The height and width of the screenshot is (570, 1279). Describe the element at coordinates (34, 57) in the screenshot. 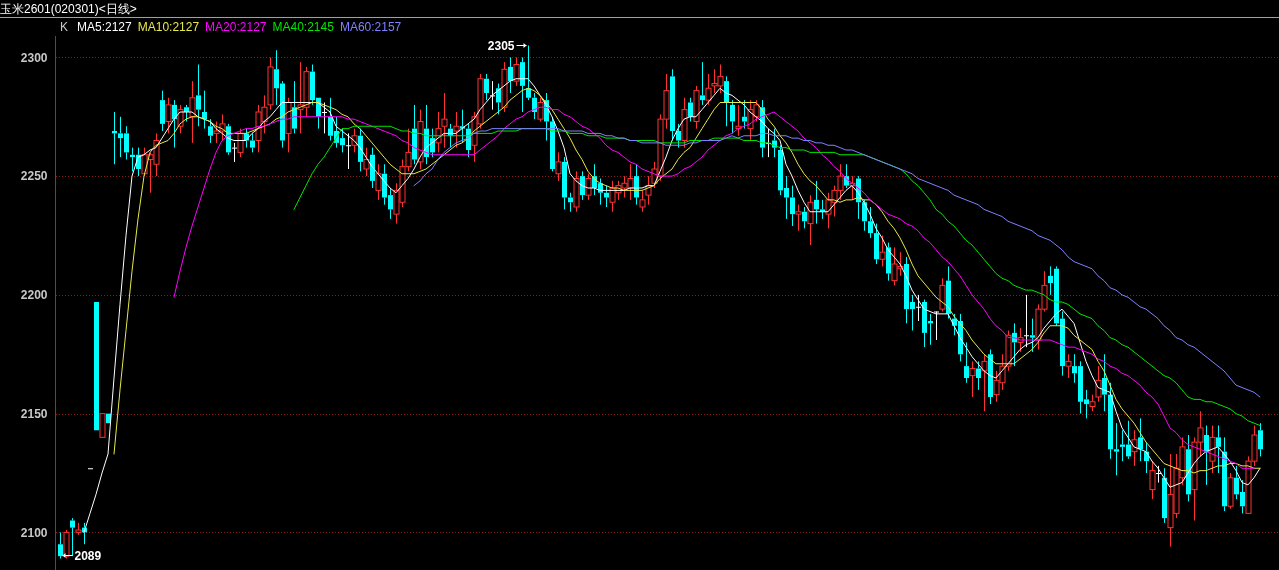

I see `y-tick-label: 2300` at that location.